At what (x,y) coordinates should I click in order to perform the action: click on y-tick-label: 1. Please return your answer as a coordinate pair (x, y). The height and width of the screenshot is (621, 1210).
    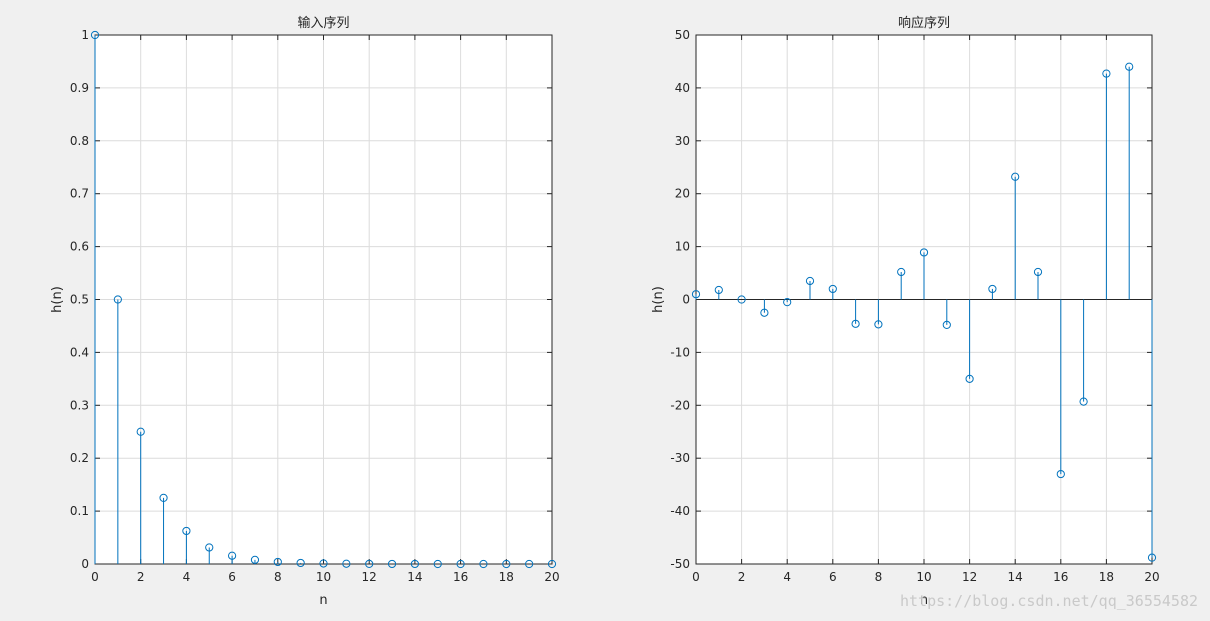
    Looking at the image, I should click on (85, 35).